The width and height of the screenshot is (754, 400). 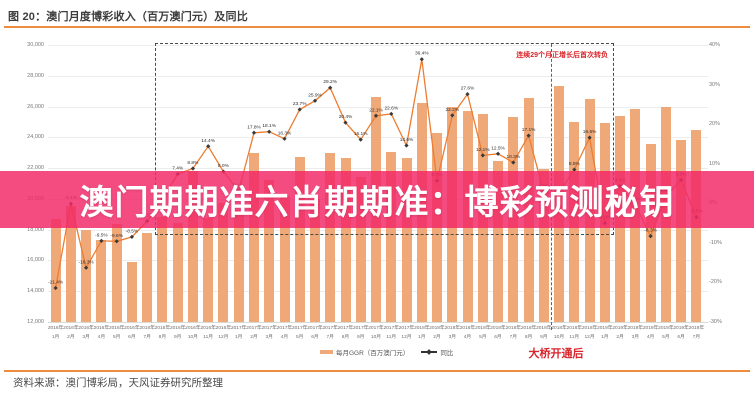 What do you see at coordinates (377, 27) in the screenshot?
I see `title-divider` at bounding box center [377, 27].